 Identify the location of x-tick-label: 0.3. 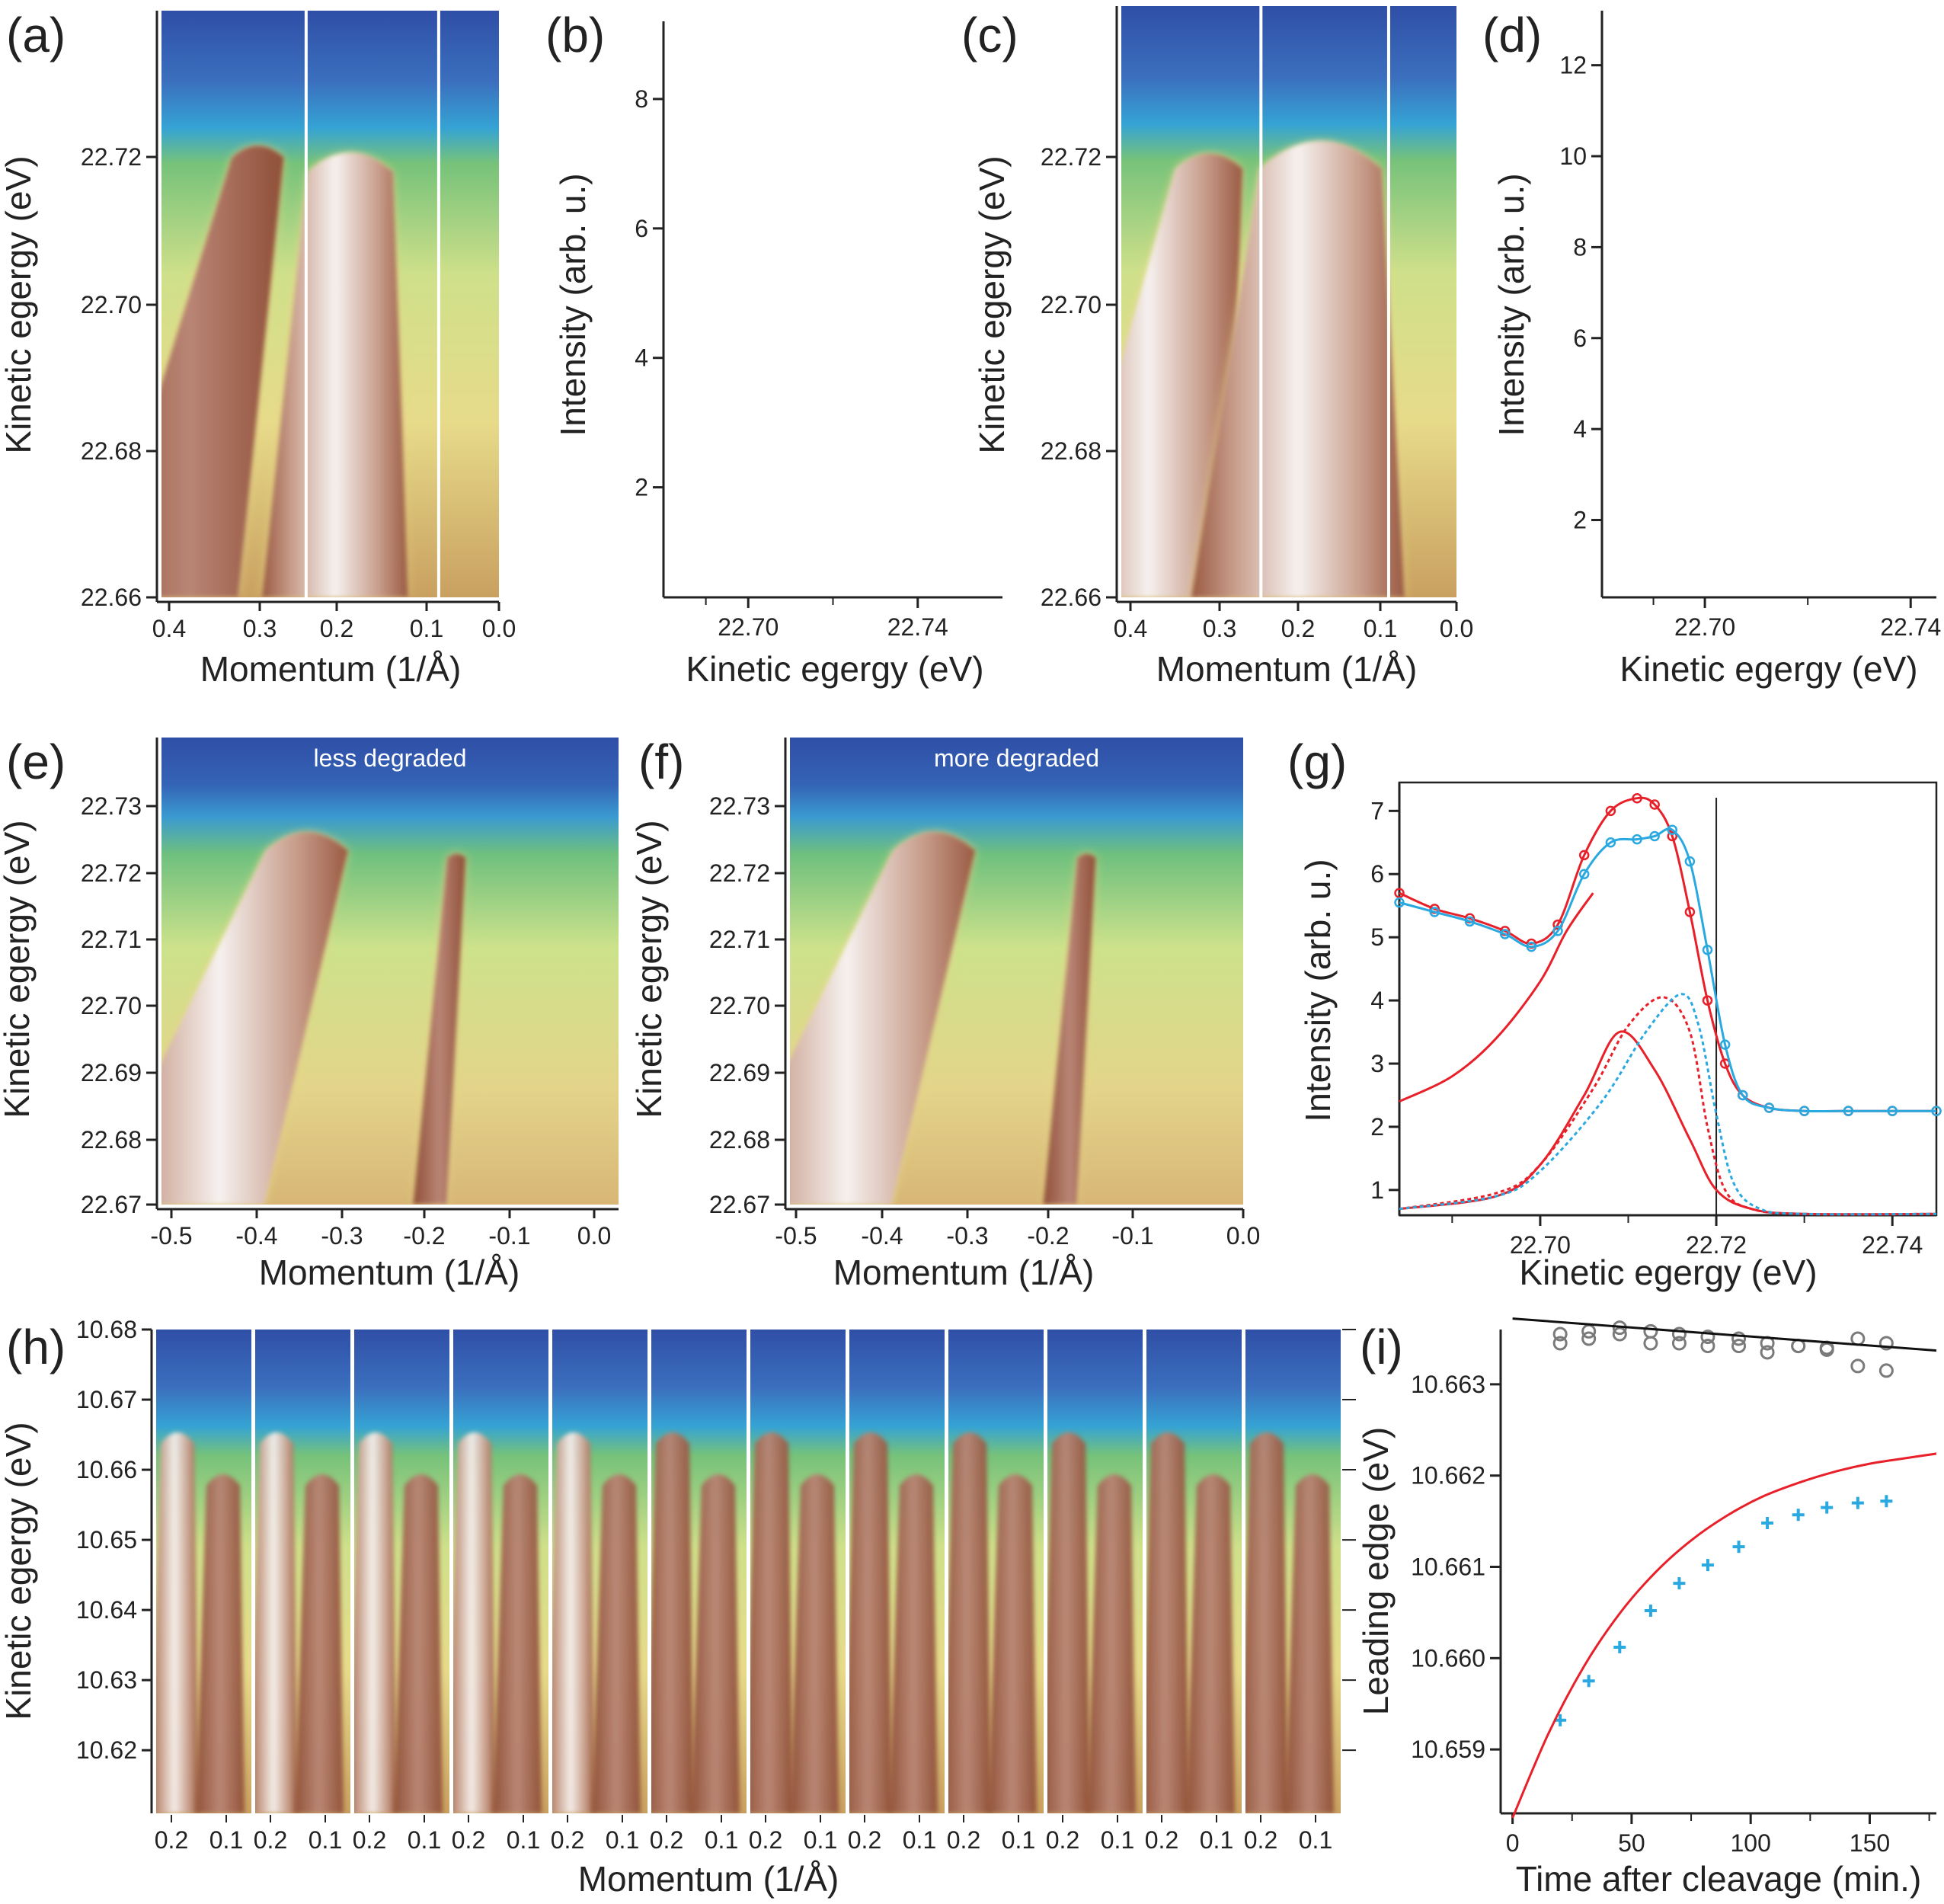
(1219, 628).